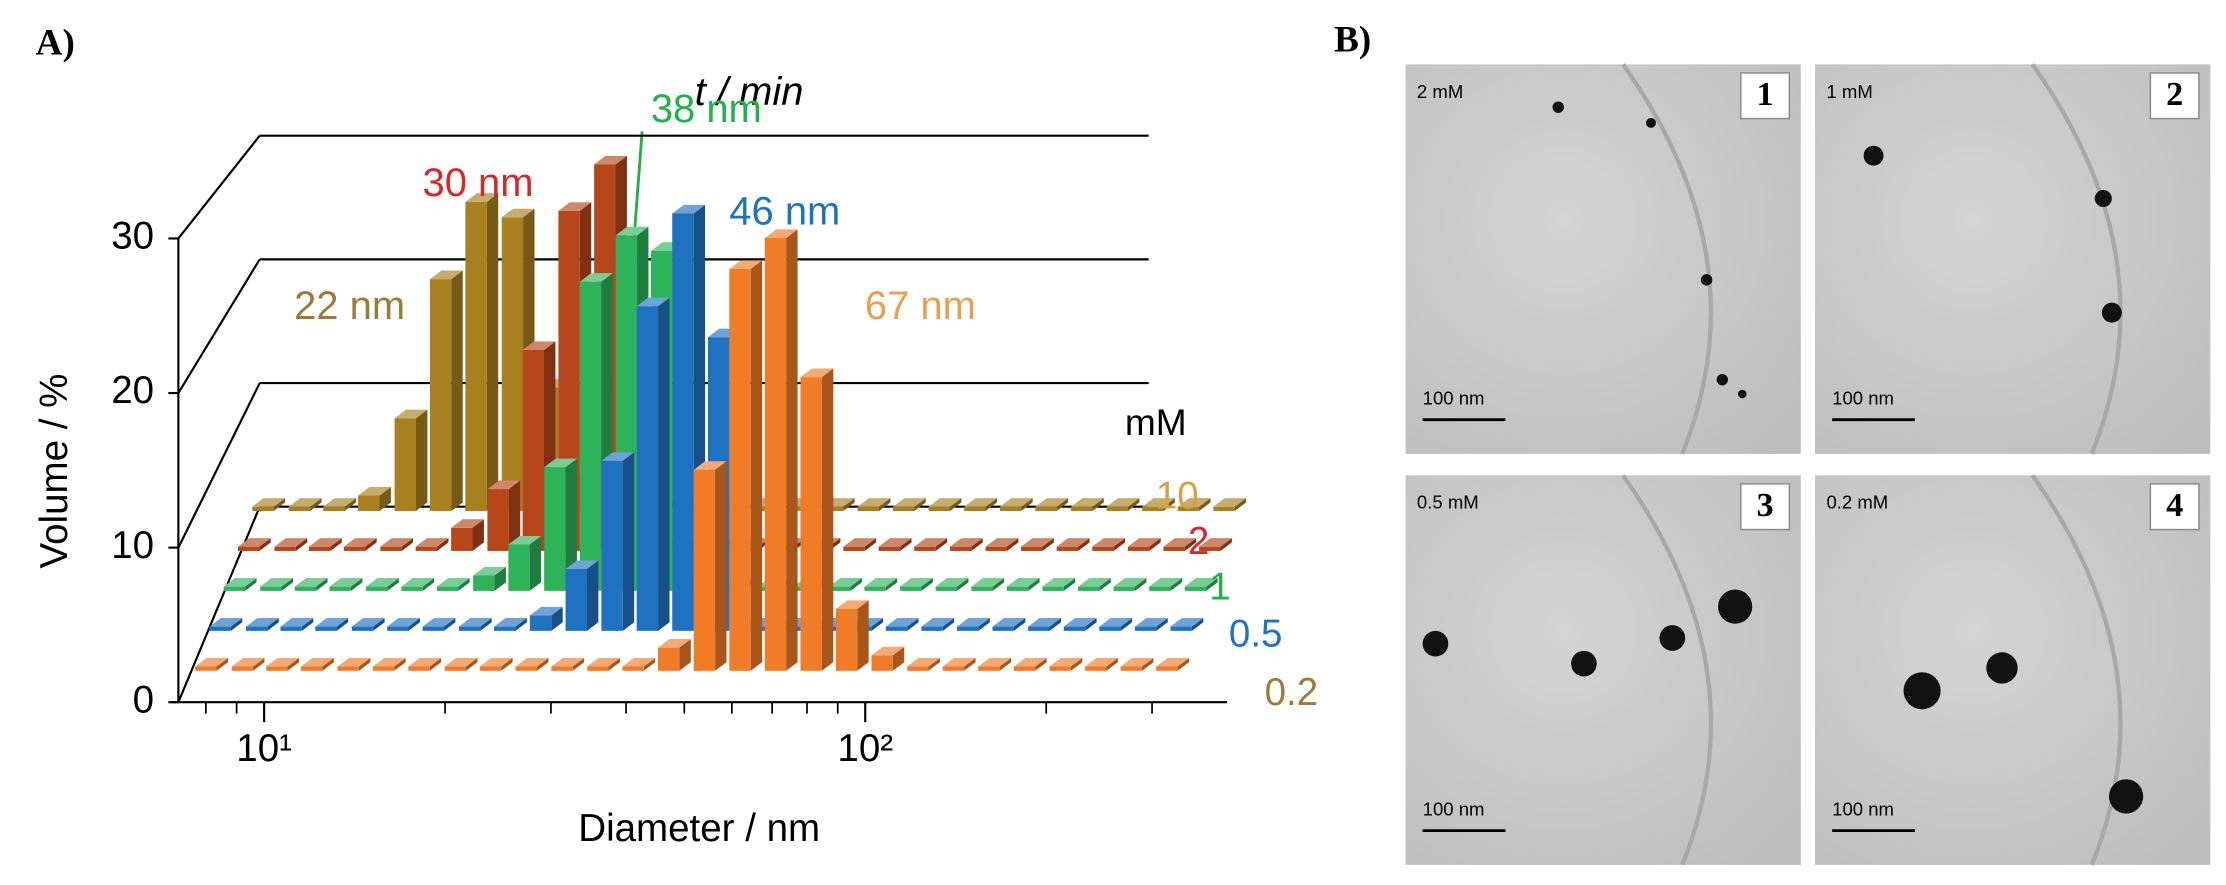  I want to click on y-tick-label: 30, so click(132, 236).